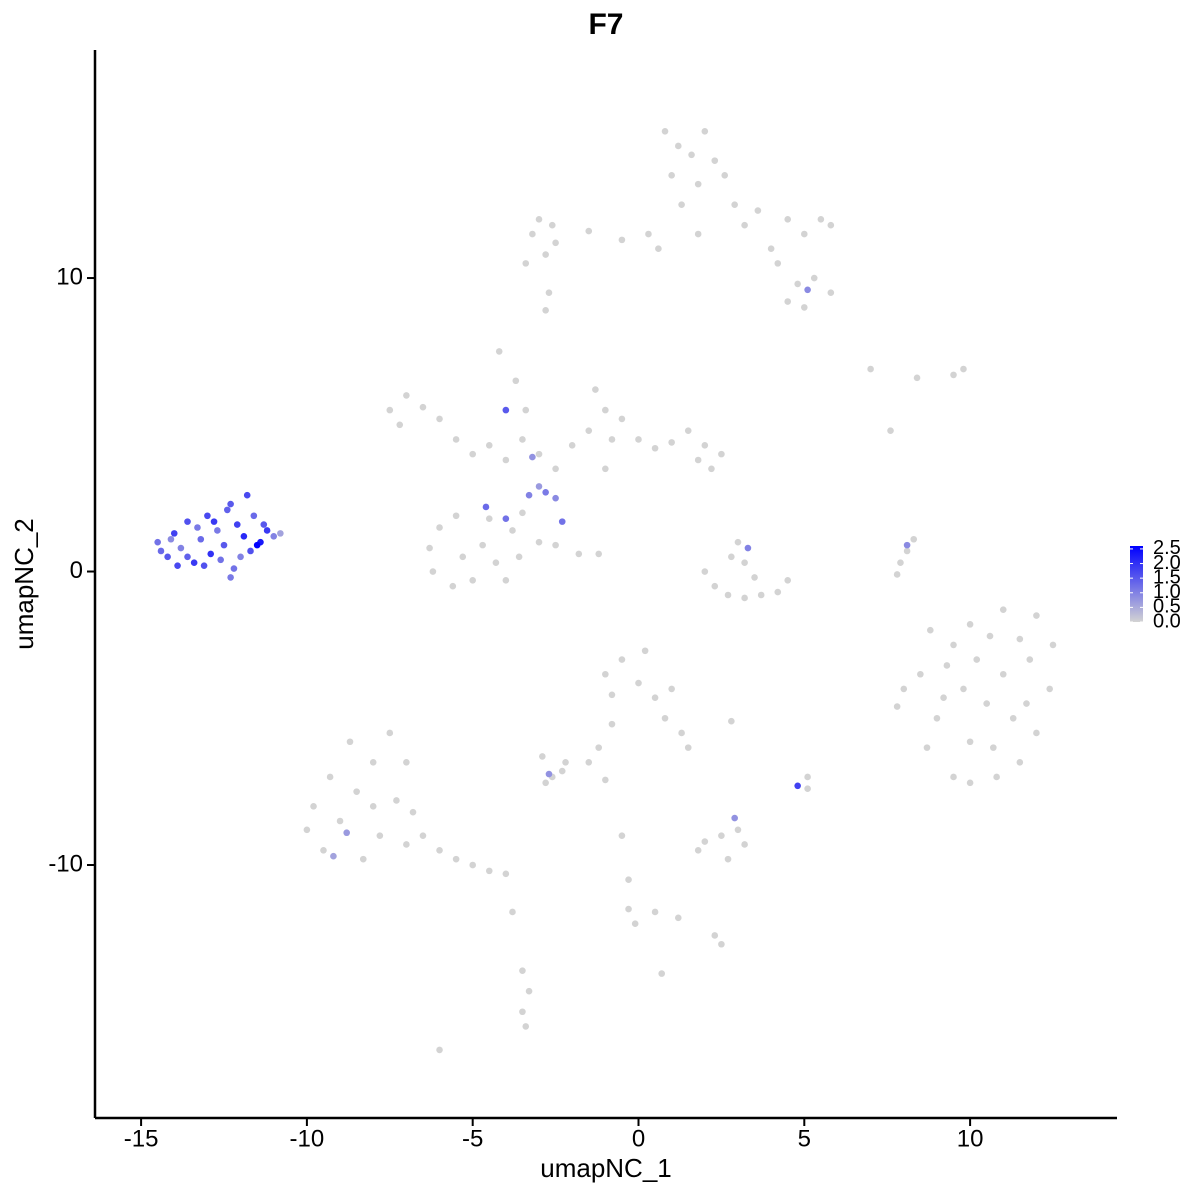 This screenshot has height=1200, width=1200. I want to click on colorbar-tick-label: 2.0, so click(1167, 563).